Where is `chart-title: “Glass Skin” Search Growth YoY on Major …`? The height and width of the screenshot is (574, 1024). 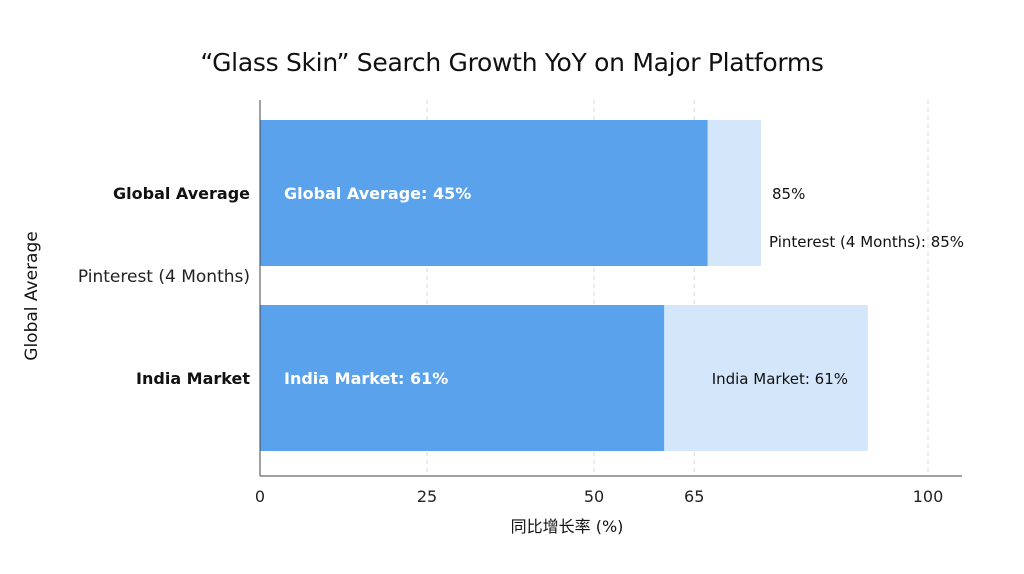
chart-title: “Glass Skin” Search Growth YoY on Major … is located at coordinates (512, 62).